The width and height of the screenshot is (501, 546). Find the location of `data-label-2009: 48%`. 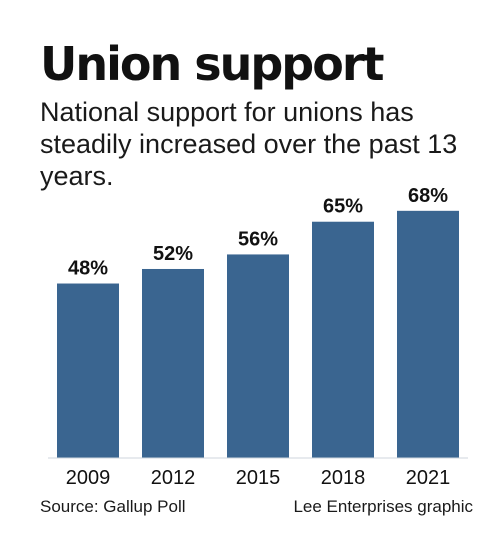

data-label-2009: 48% is located at coordinates (88, 269).